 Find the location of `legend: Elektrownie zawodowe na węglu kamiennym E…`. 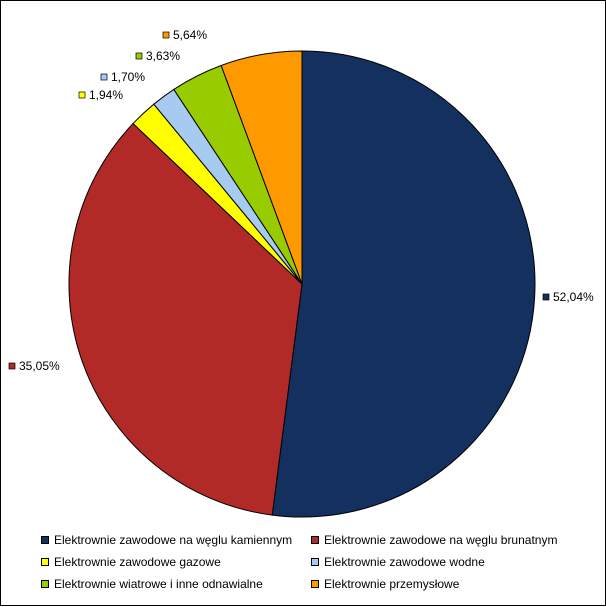

legend: Elektrownie zawodowe na węglu kamiennym E… is located at coordinates (311, 562).